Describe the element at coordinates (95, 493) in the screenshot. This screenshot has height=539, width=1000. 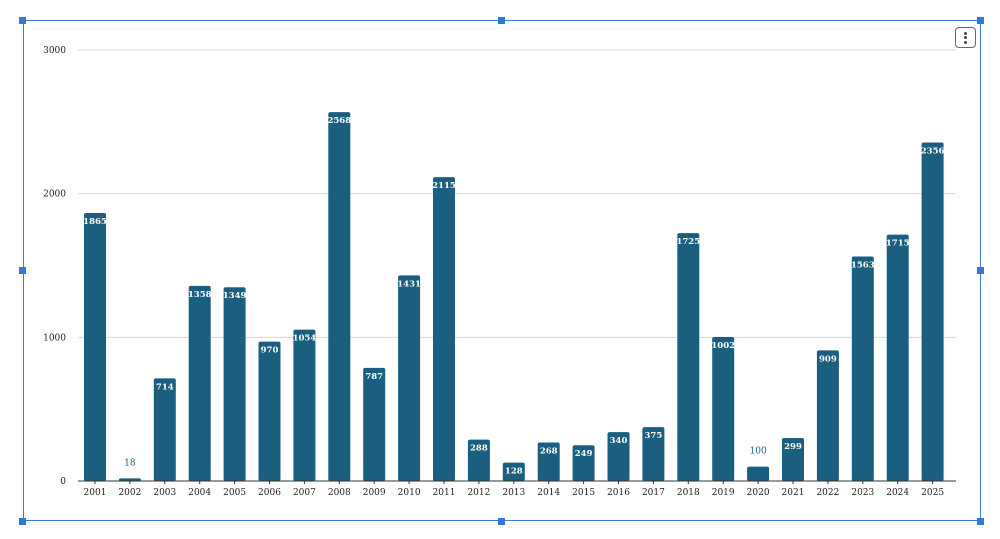
I see `x-tick-label: 2001` at that location.